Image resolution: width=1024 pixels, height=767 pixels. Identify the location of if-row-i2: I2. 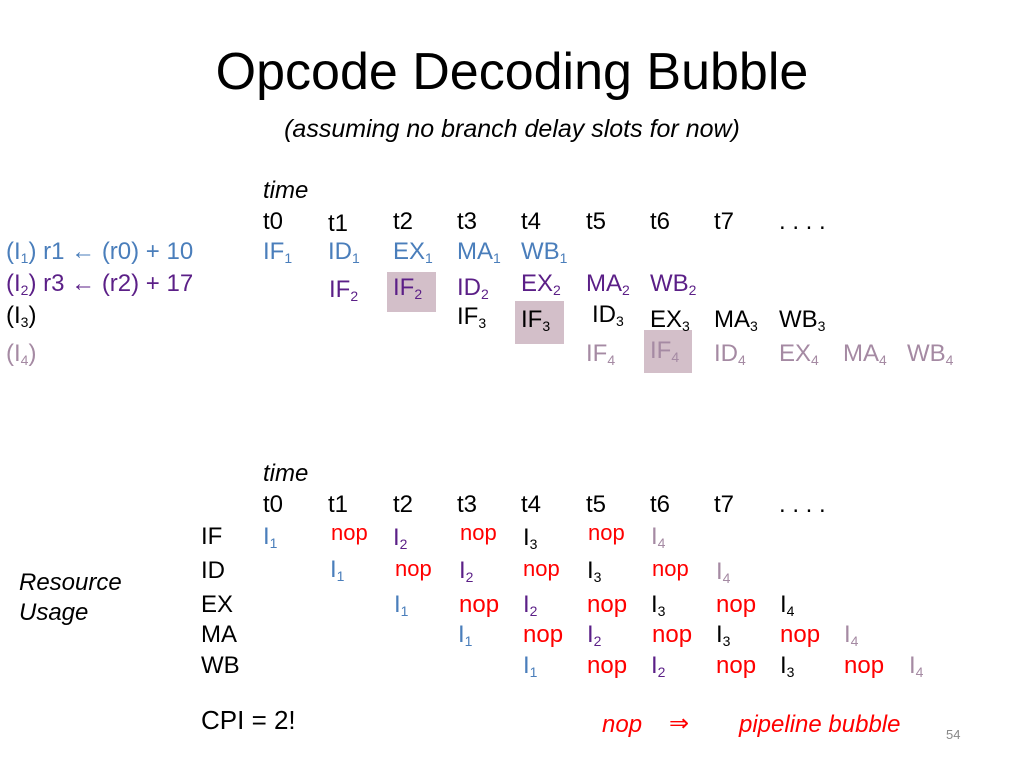
(400, 538).